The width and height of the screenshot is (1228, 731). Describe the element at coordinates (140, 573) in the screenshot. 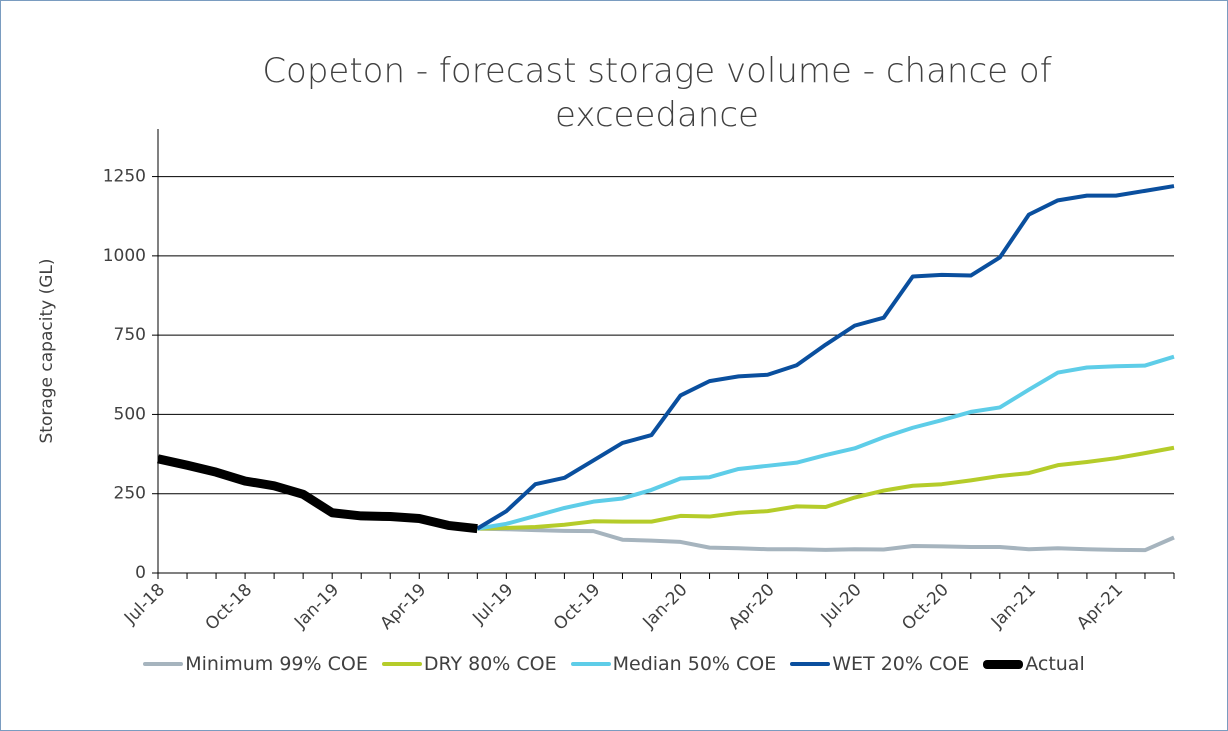

I see `y-tick-label: 0` at that location.